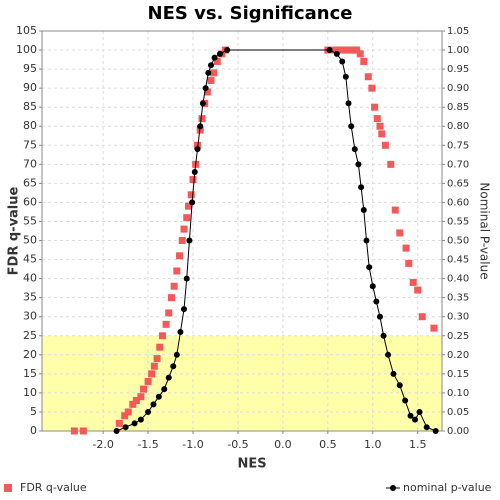  I want to click on y-tick-label: 95, so click(30, 68).